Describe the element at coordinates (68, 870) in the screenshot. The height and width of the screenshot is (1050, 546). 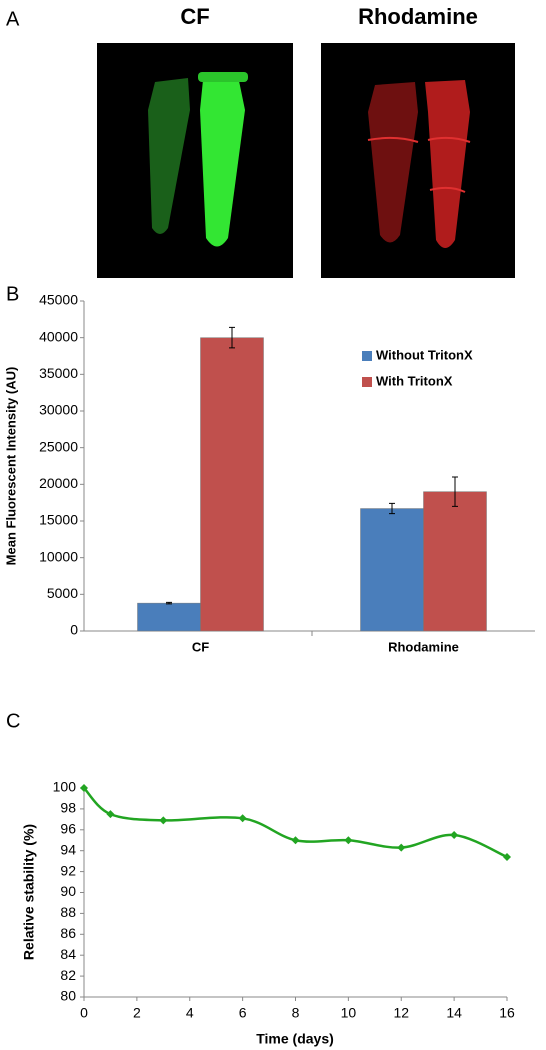
I see `y-tick-label: 92` at that location.